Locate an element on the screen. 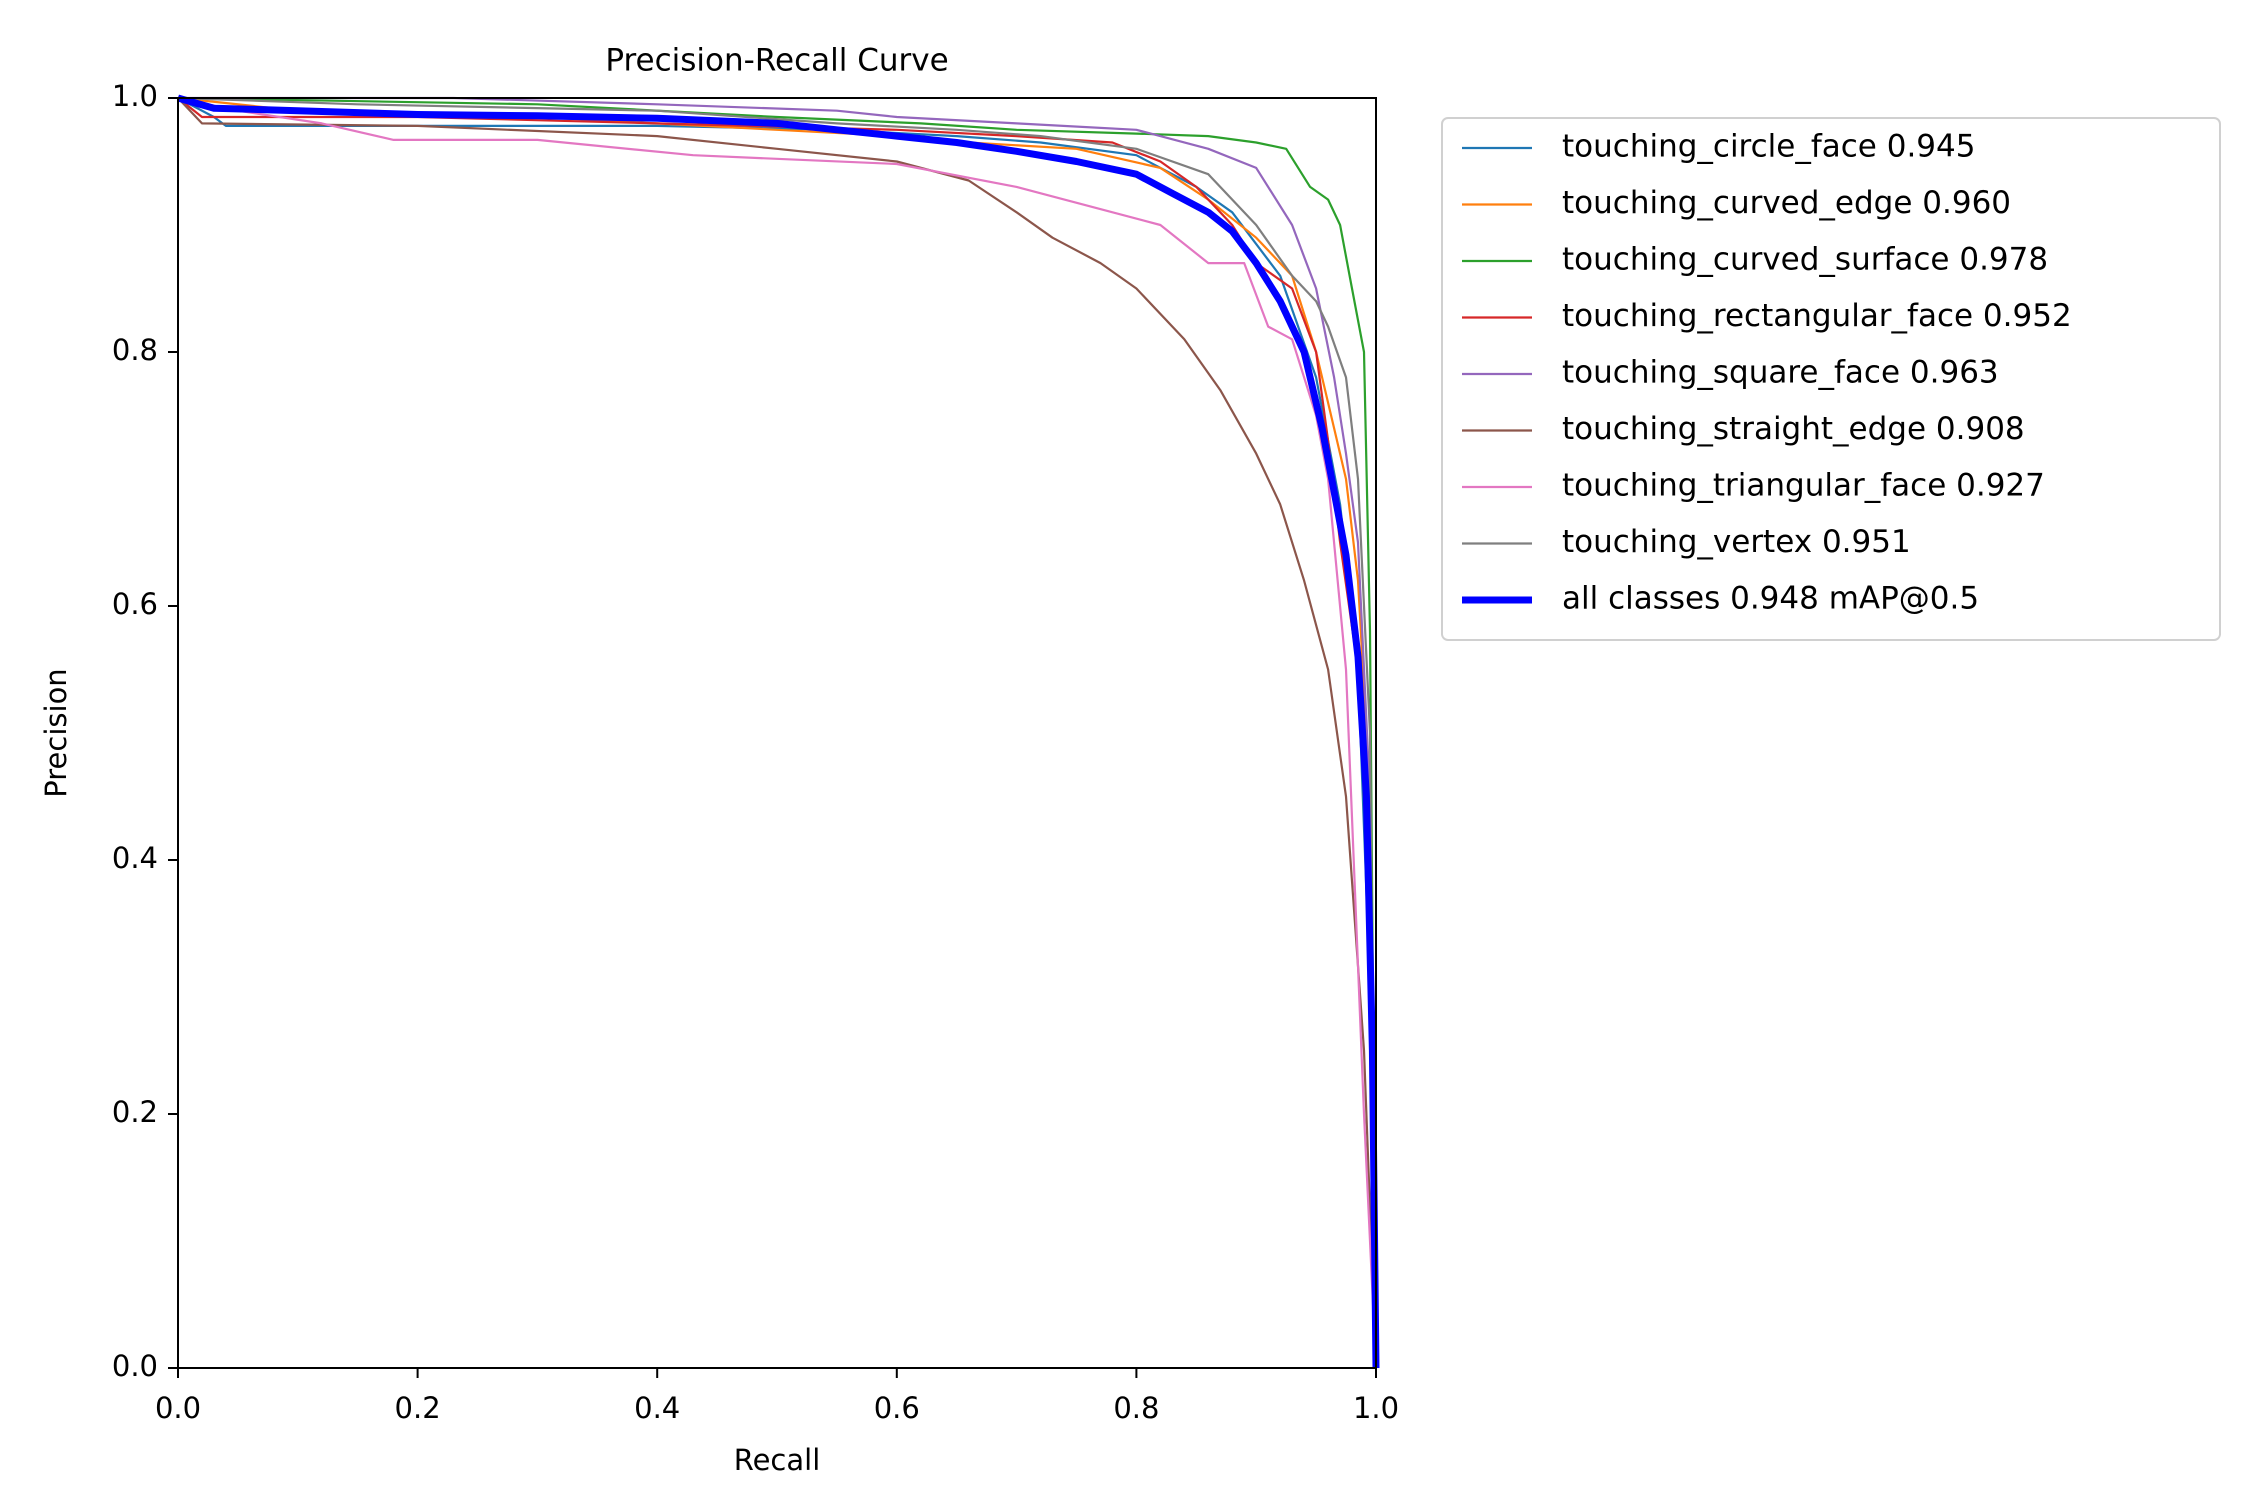 The height and width of the screenshot is (1500, 2250). y-tick-label: 1.0 is located at coordinates (135, 96).